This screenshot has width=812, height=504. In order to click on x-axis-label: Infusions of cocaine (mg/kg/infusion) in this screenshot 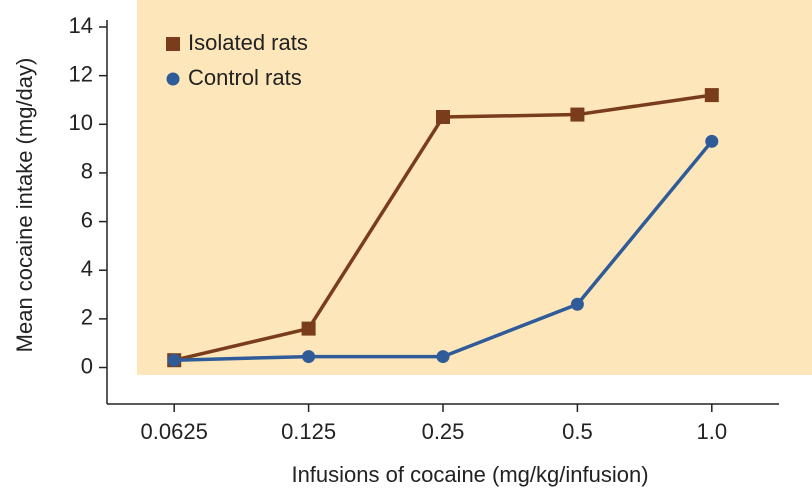, I will do `click(469, 474)`.